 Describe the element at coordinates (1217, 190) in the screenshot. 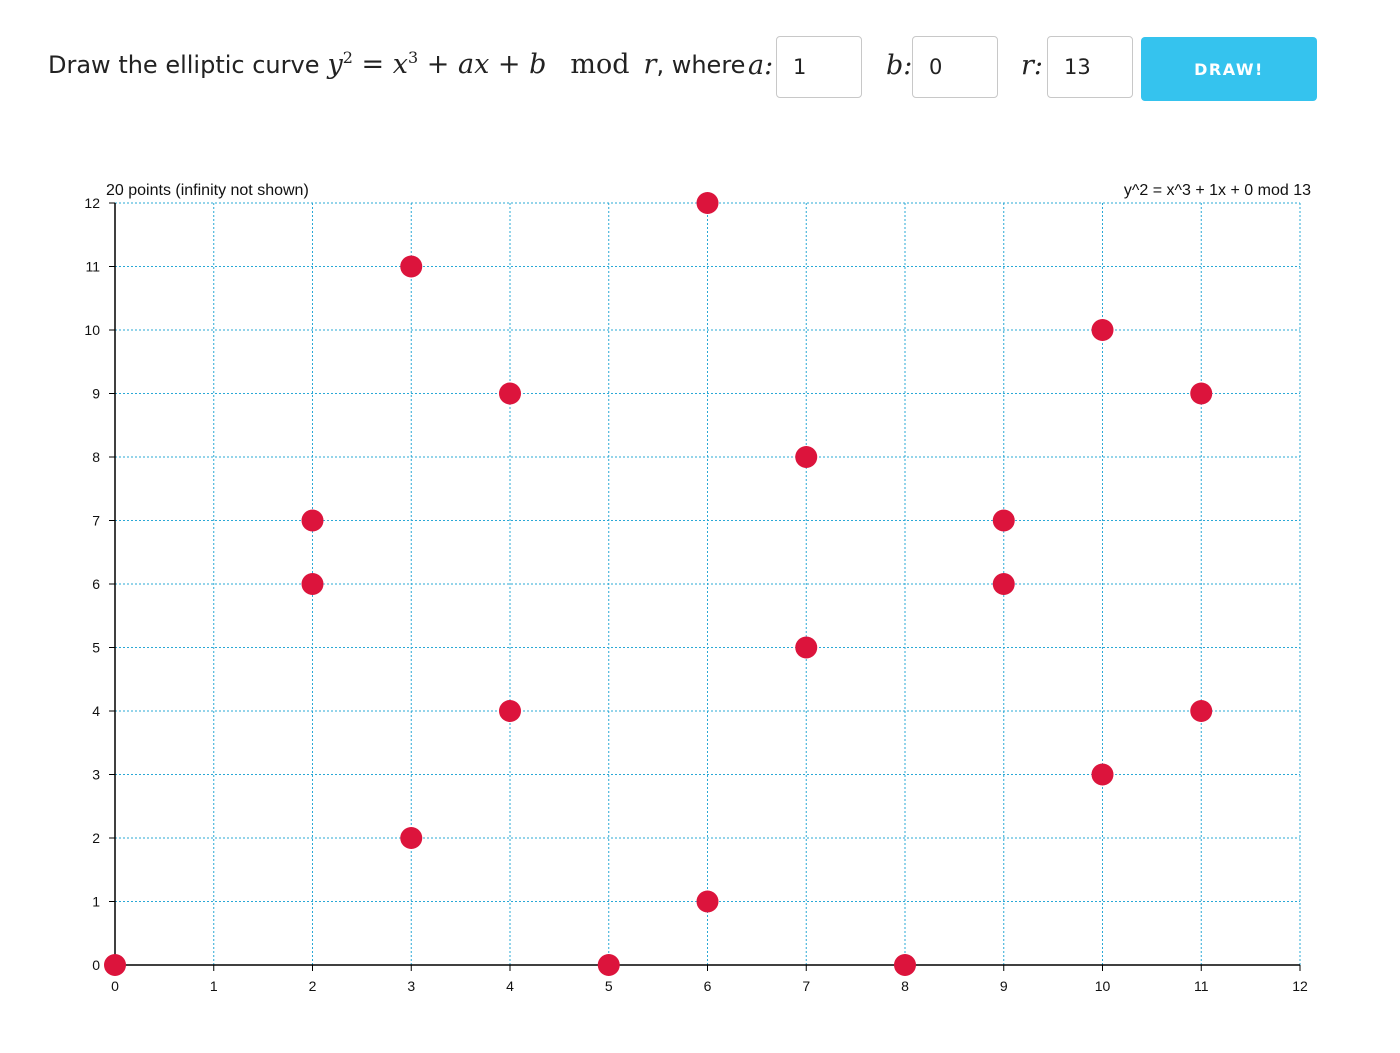

I see `chart-title-right: y^2 = x^3 + 1x + 0 mod 13` at that location.